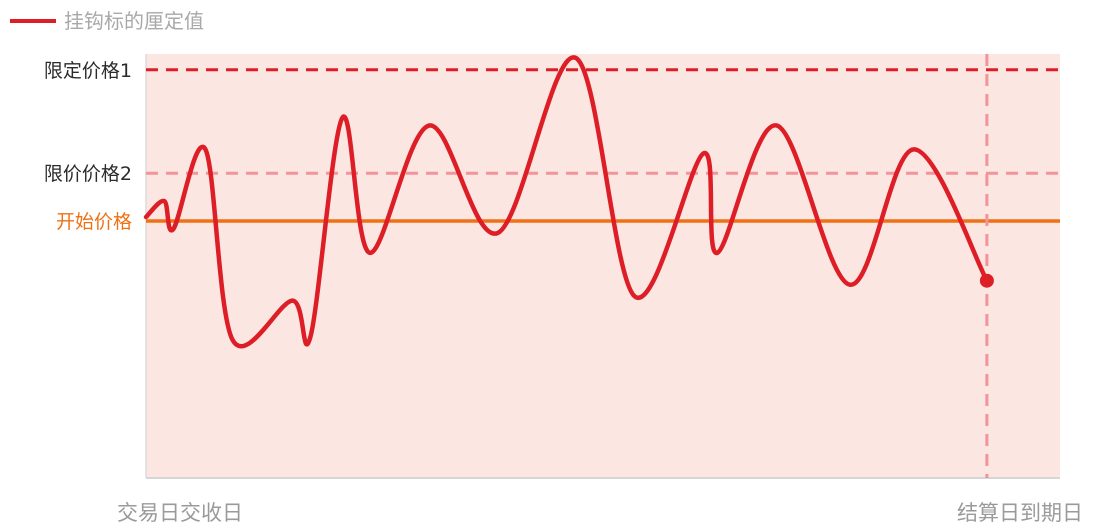 This screenshot has height=527, width=1099. What do you see at coordinates (1020, 513) in the screenshot?
I see `x-label-end: 结算日到期日` at bounding box center [1020, 513].